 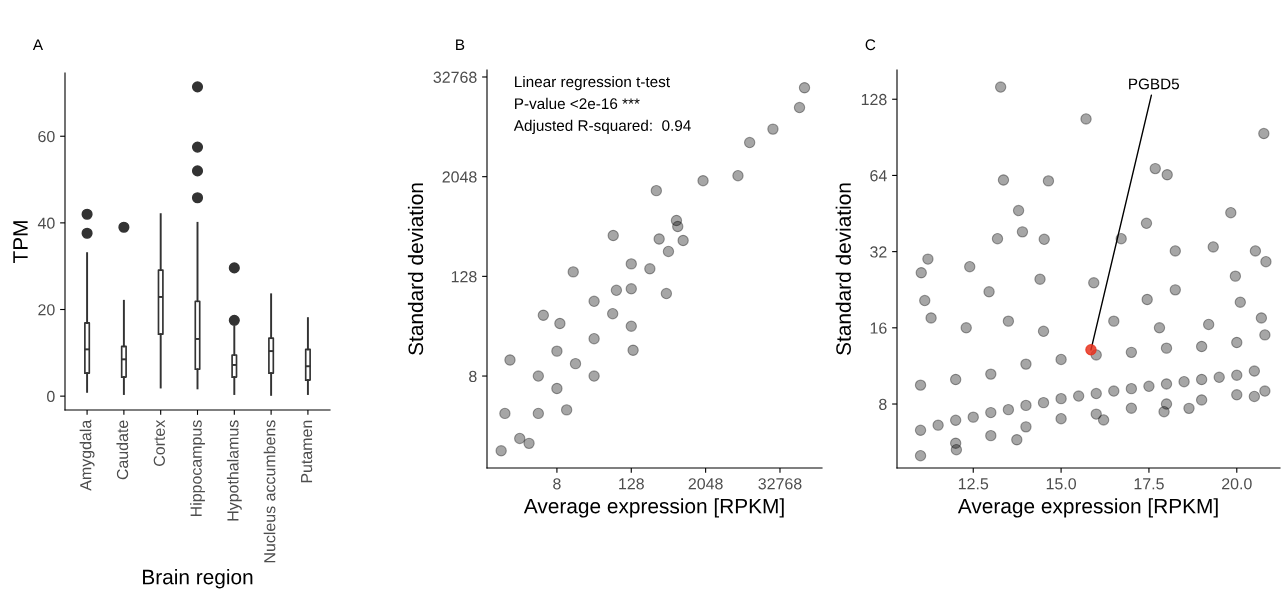 What do you see at coordinates (46, 223) in the screenshot?
I see `y-tick-label: 40` at bounding box center [46, 223].